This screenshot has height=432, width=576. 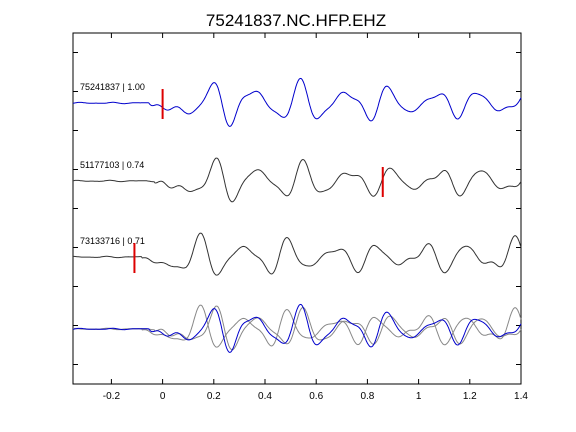 I want to click on chart-title: 75241837.NC.HFP.EHZ, so click(x=296, y=20).